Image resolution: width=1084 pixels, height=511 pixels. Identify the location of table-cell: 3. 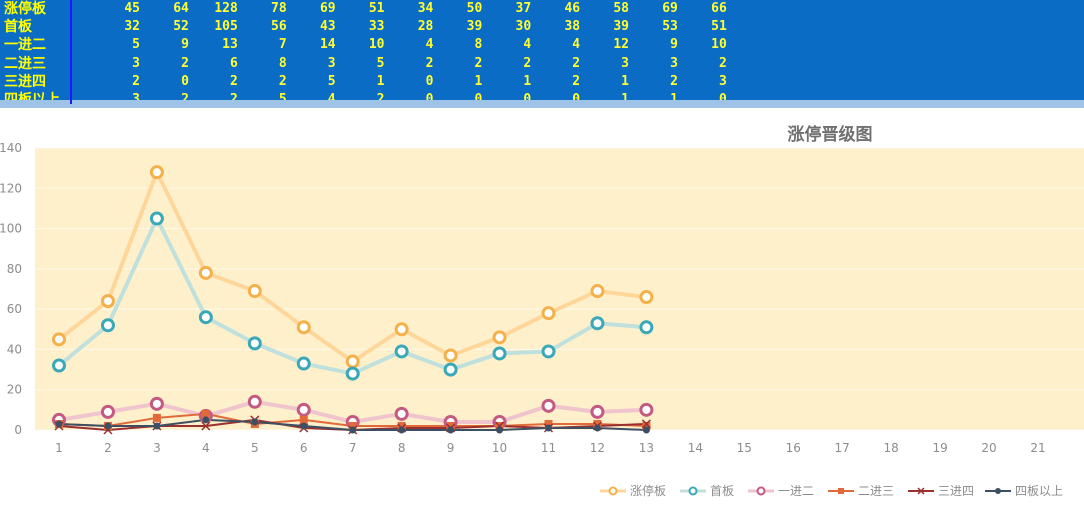
(674, 63).